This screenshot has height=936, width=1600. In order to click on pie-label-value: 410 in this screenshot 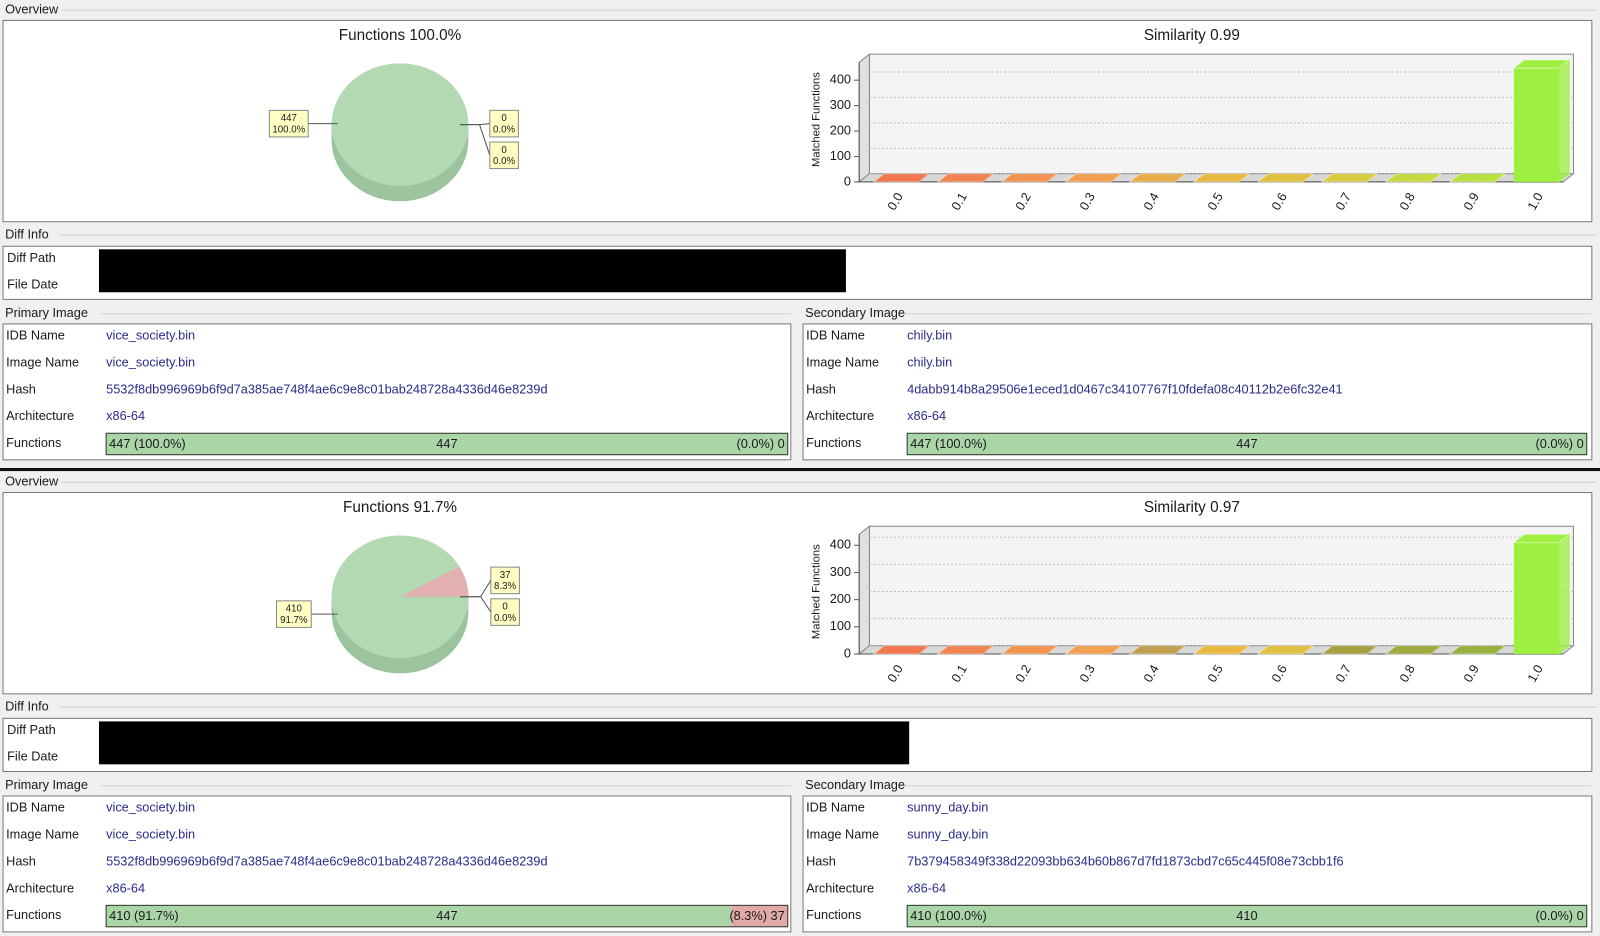, I will do `click(294, 609)`.